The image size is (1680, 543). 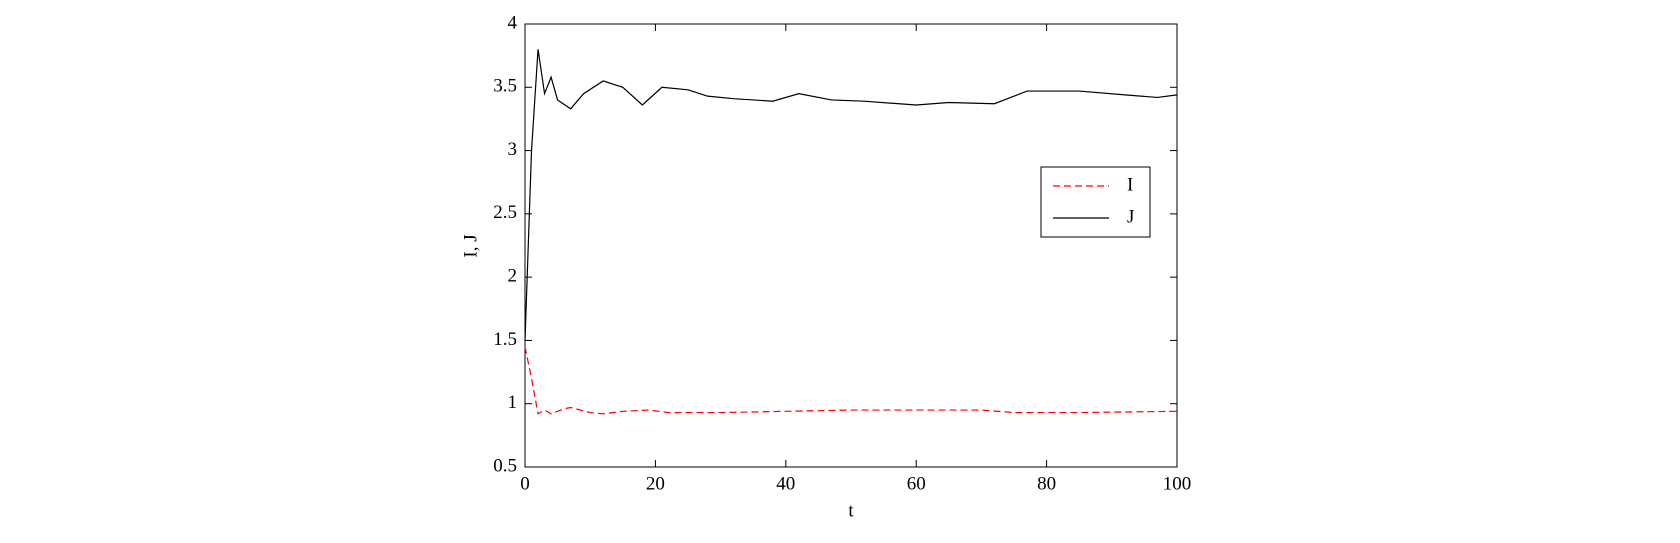 What do you see at coordinates (513, 276) in the screenshot?
I see `y-tick-label: 2` at bounding box center [513, 276].